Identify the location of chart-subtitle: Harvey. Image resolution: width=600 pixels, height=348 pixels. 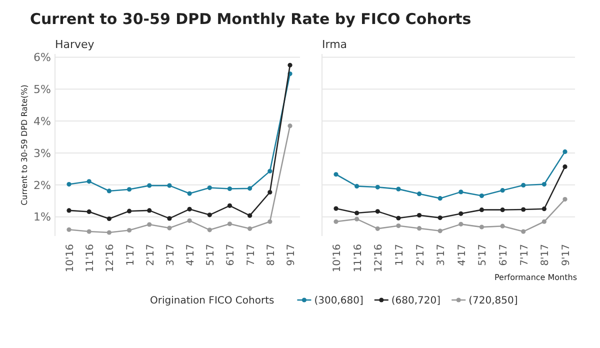
(75, 44).